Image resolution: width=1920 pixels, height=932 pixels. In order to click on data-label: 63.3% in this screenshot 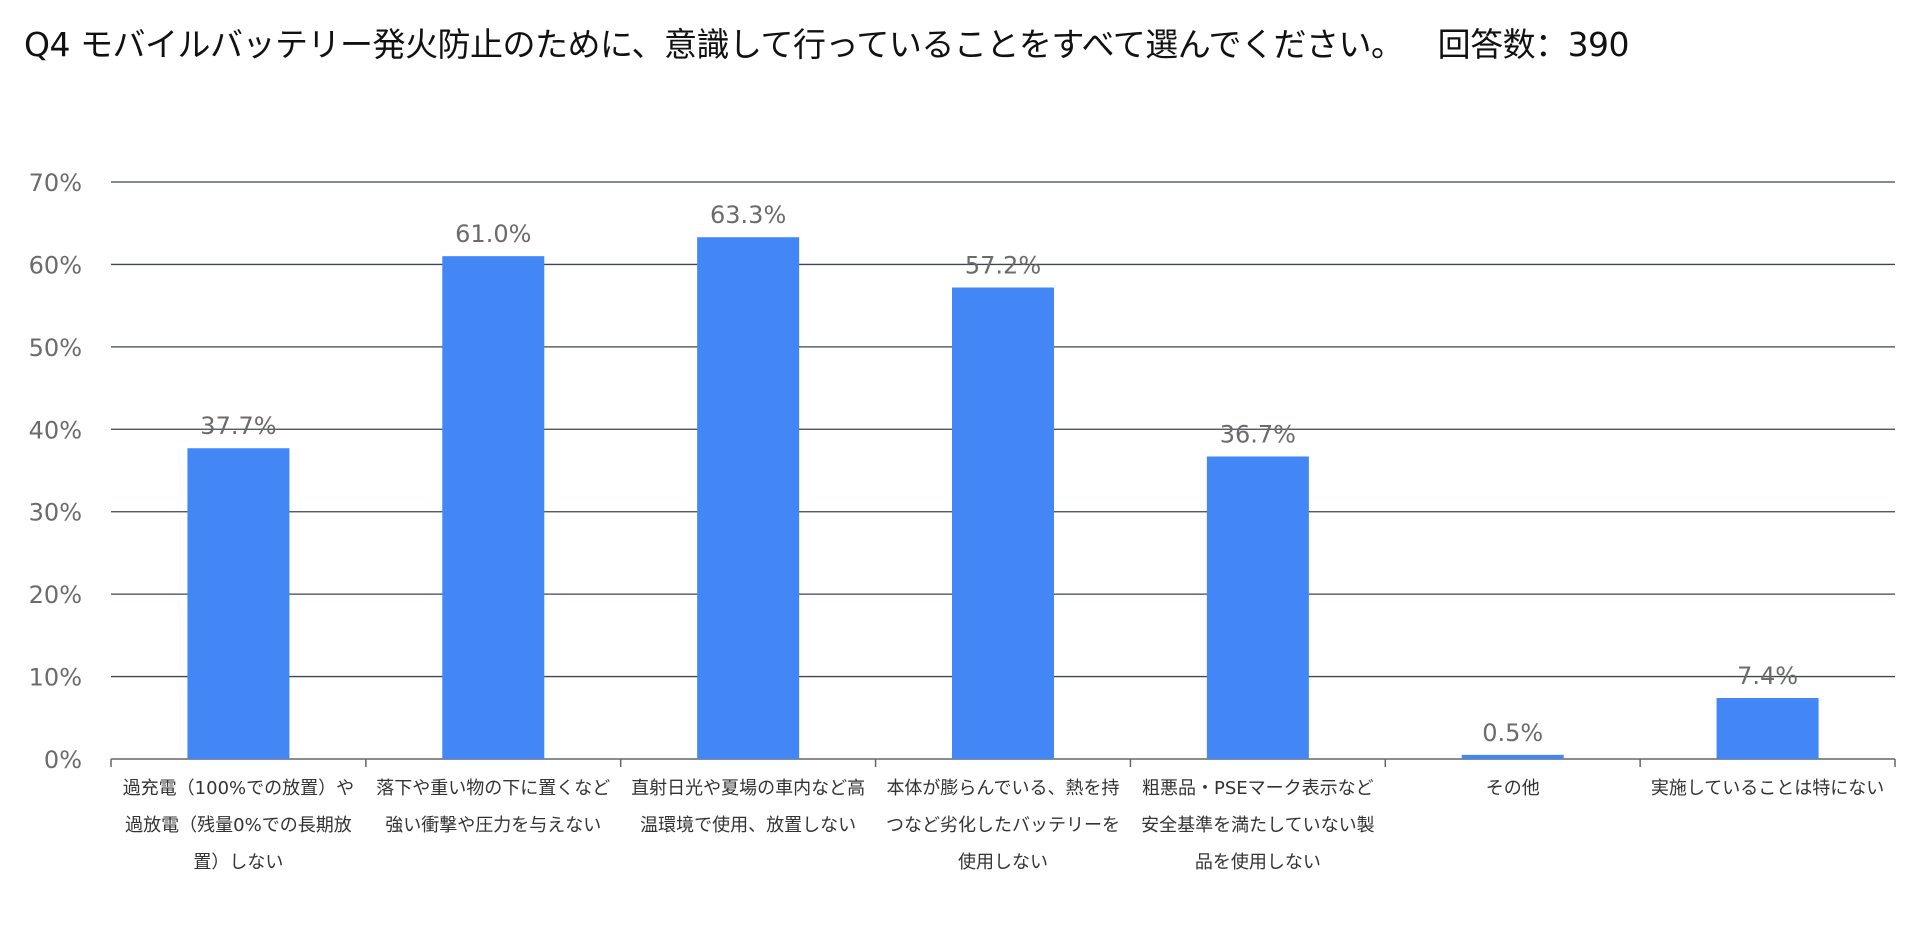, I will do `click(748, 215)`.